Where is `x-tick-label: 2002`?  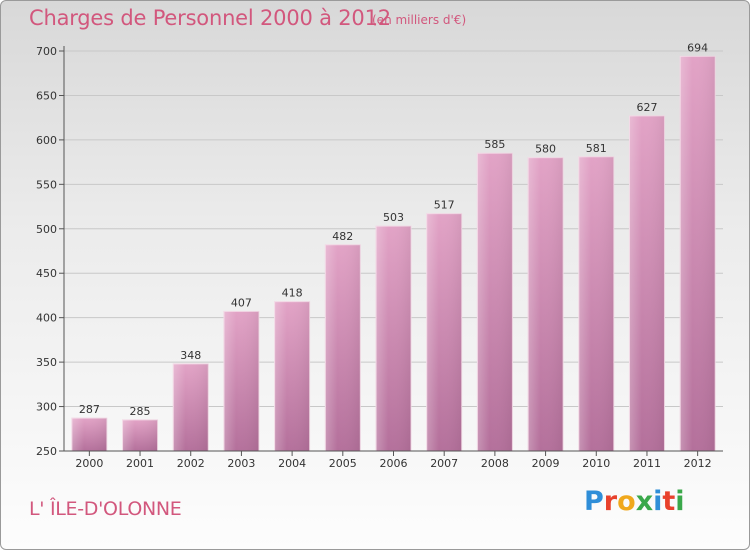
x-tick-label: 2002 is located at coordinates (191, 463).